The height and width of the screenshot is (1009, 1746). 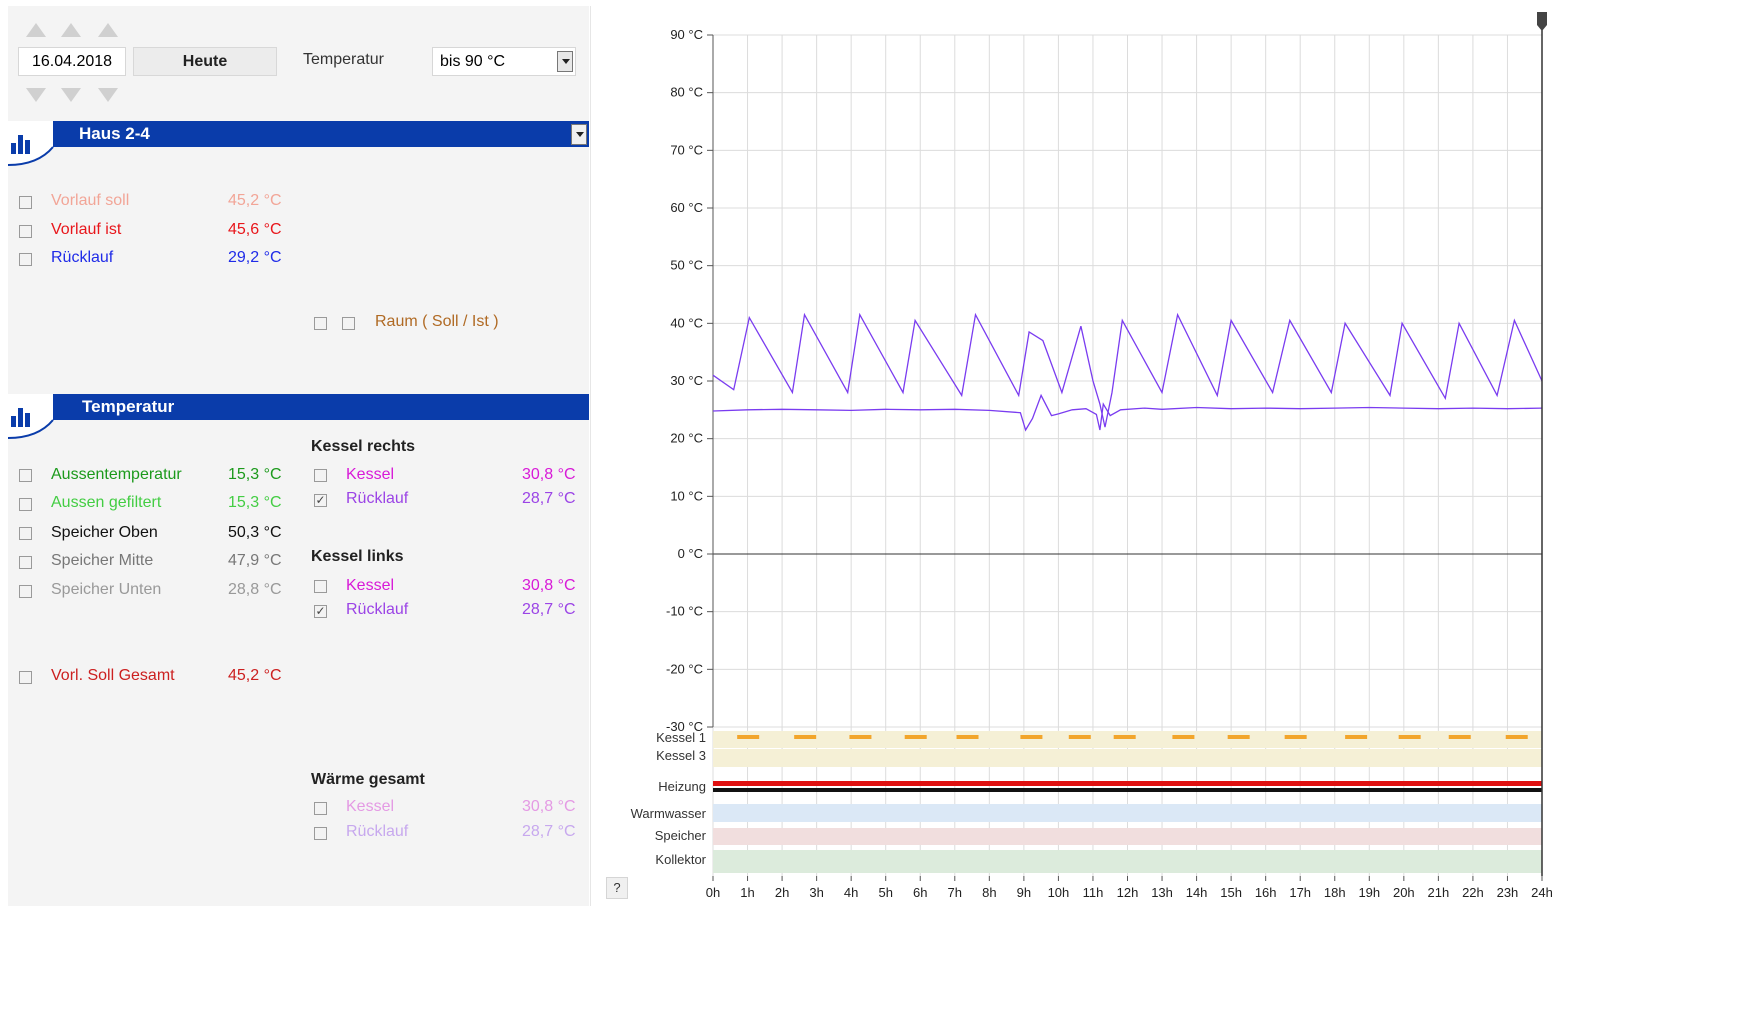 What do you see at coordinates (36, 30) in the screenshot?
I see `day-up-arrow-icon` at bounding box center [36, 30].